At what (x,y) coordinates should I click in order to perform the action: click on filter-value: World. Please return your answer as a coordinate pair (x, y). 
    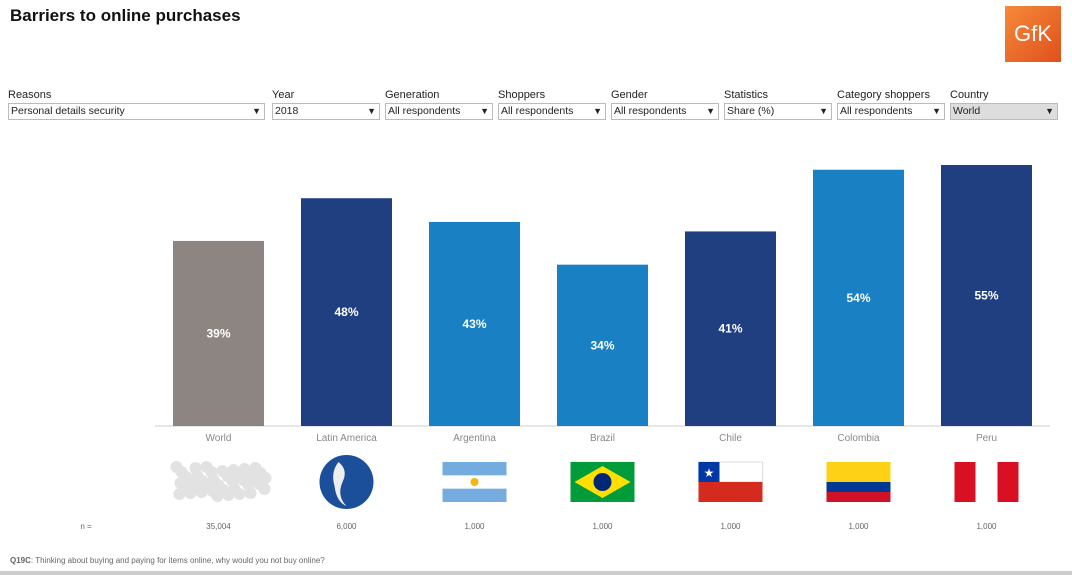
    Looking at the image, I should click on (967, 111).